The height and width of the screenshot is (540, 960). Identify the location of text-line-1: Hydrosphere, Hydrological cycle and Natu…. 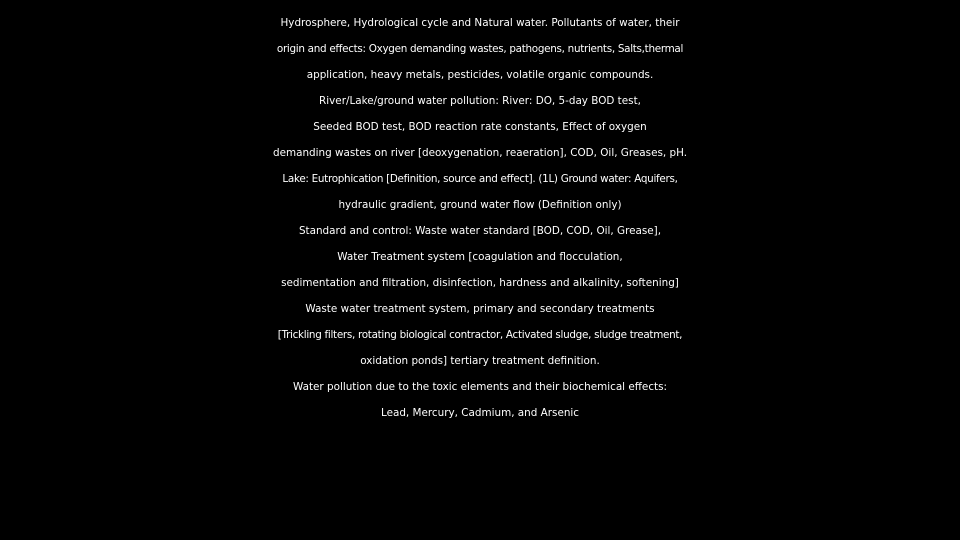
(480, 23).